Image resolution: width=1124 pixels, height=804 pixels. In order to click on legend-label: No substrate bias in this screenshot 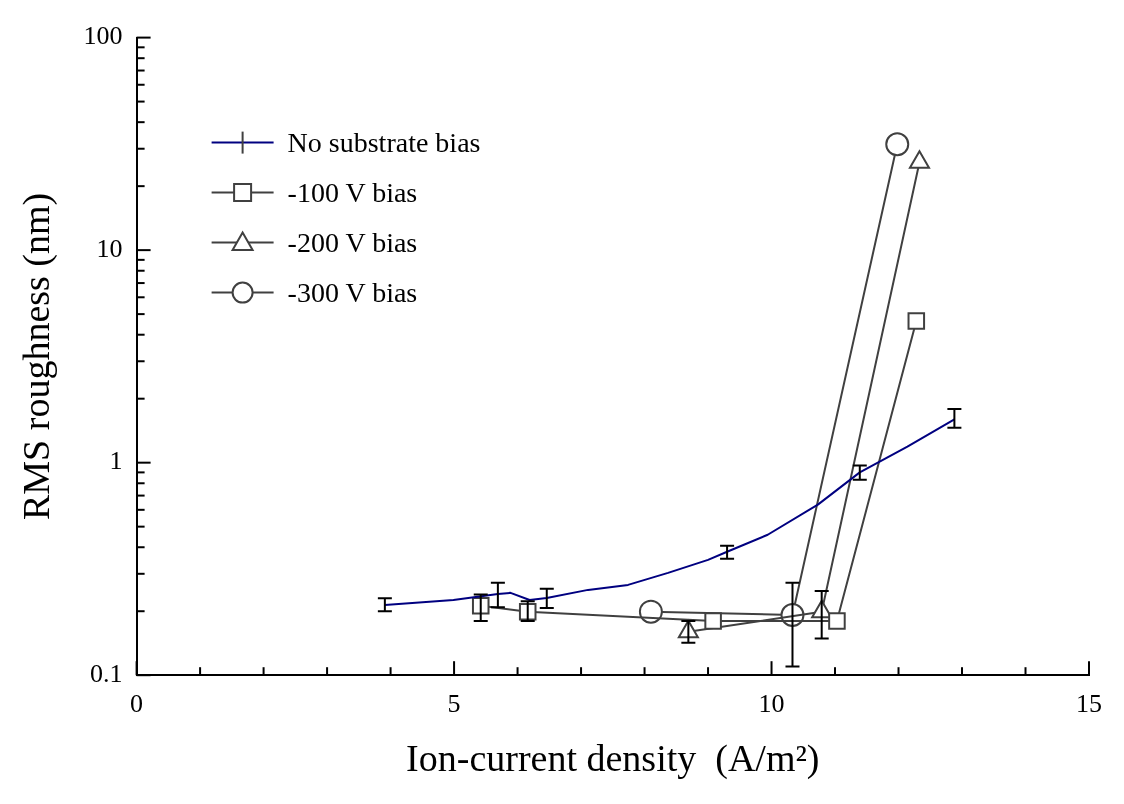, I will do `click(384, 142)`.